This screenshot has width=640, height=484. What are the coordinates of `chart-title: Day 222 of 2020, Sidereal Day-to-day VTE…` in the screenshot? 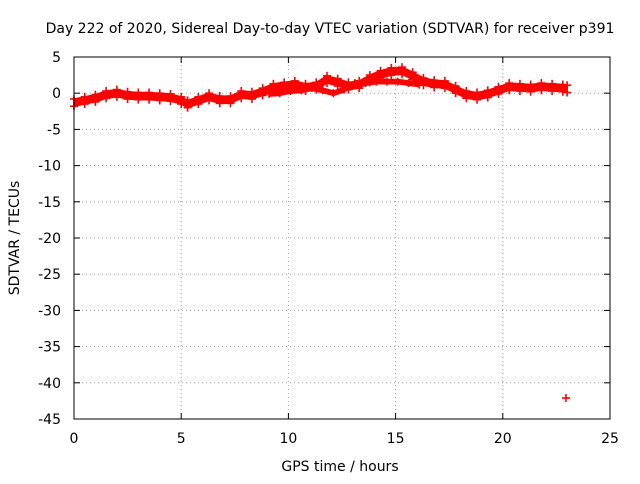 It's located at (330, 29).